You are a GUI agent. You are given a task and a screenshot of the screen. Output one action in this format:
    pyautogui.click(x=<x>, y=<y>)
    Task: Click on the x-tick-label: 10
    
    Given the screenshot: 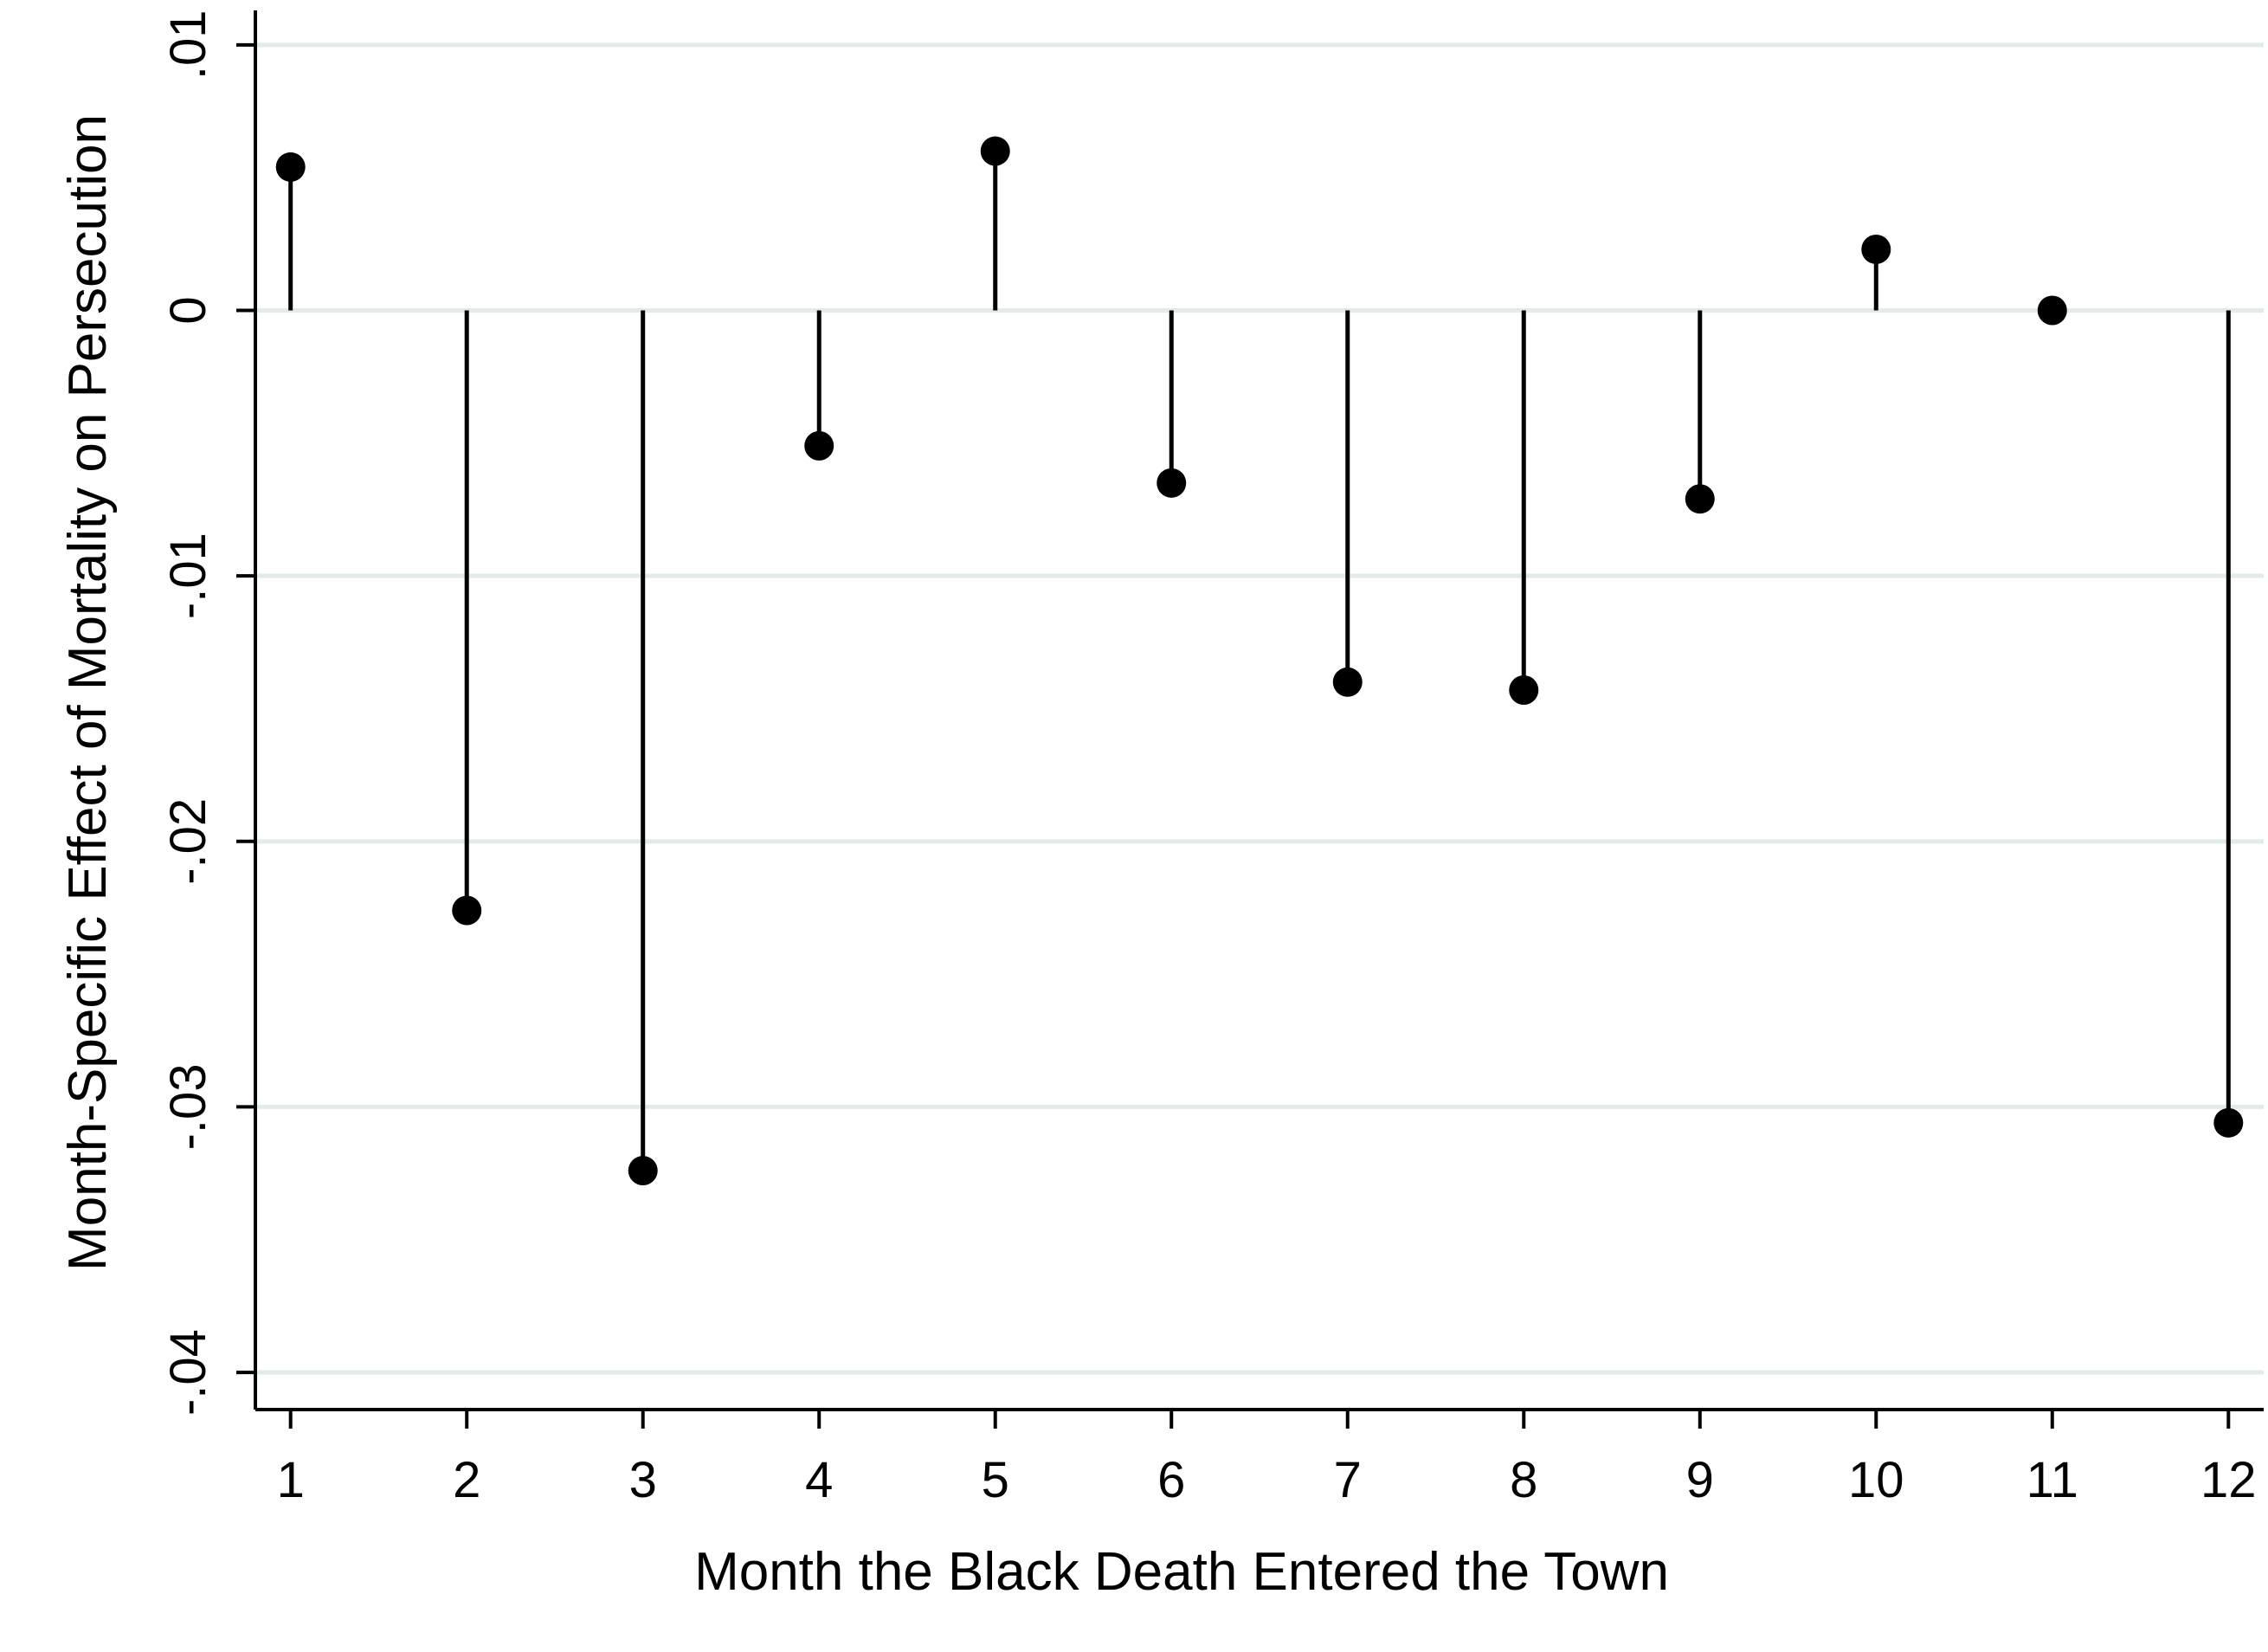 What is the action you would take?
    pyautogui.click(x=1876, y=1480)
    